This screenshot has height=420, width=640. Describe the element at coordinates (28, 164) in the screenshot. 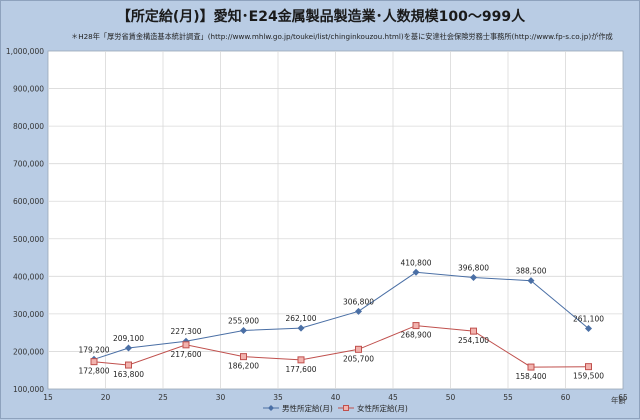

I see `y-tick-label: 700,000` at that location.